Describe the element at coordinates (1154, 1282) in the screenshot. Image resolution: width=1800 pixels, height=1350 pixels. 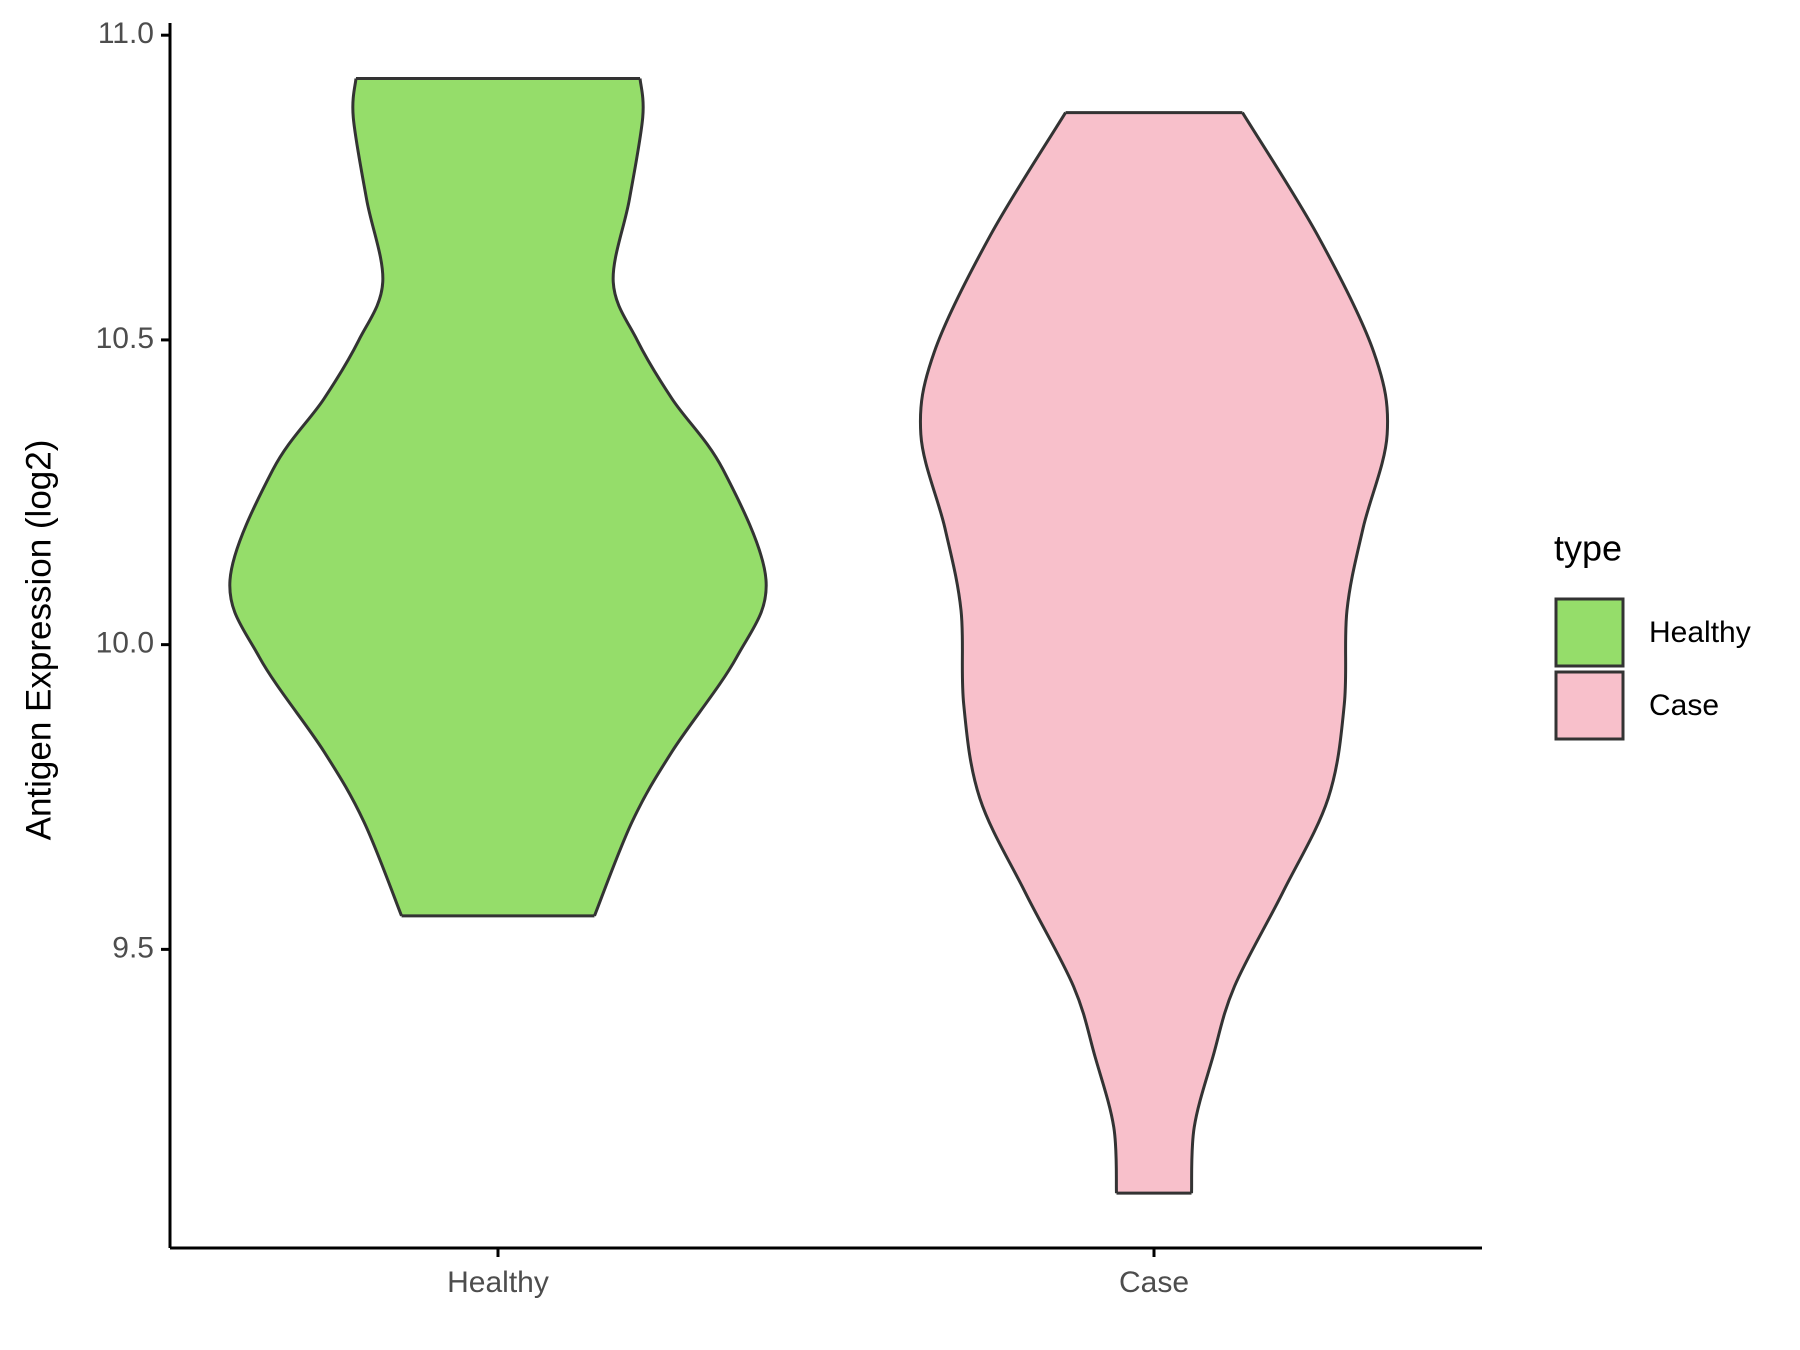
I see `x-tick-label: Case` at that location.